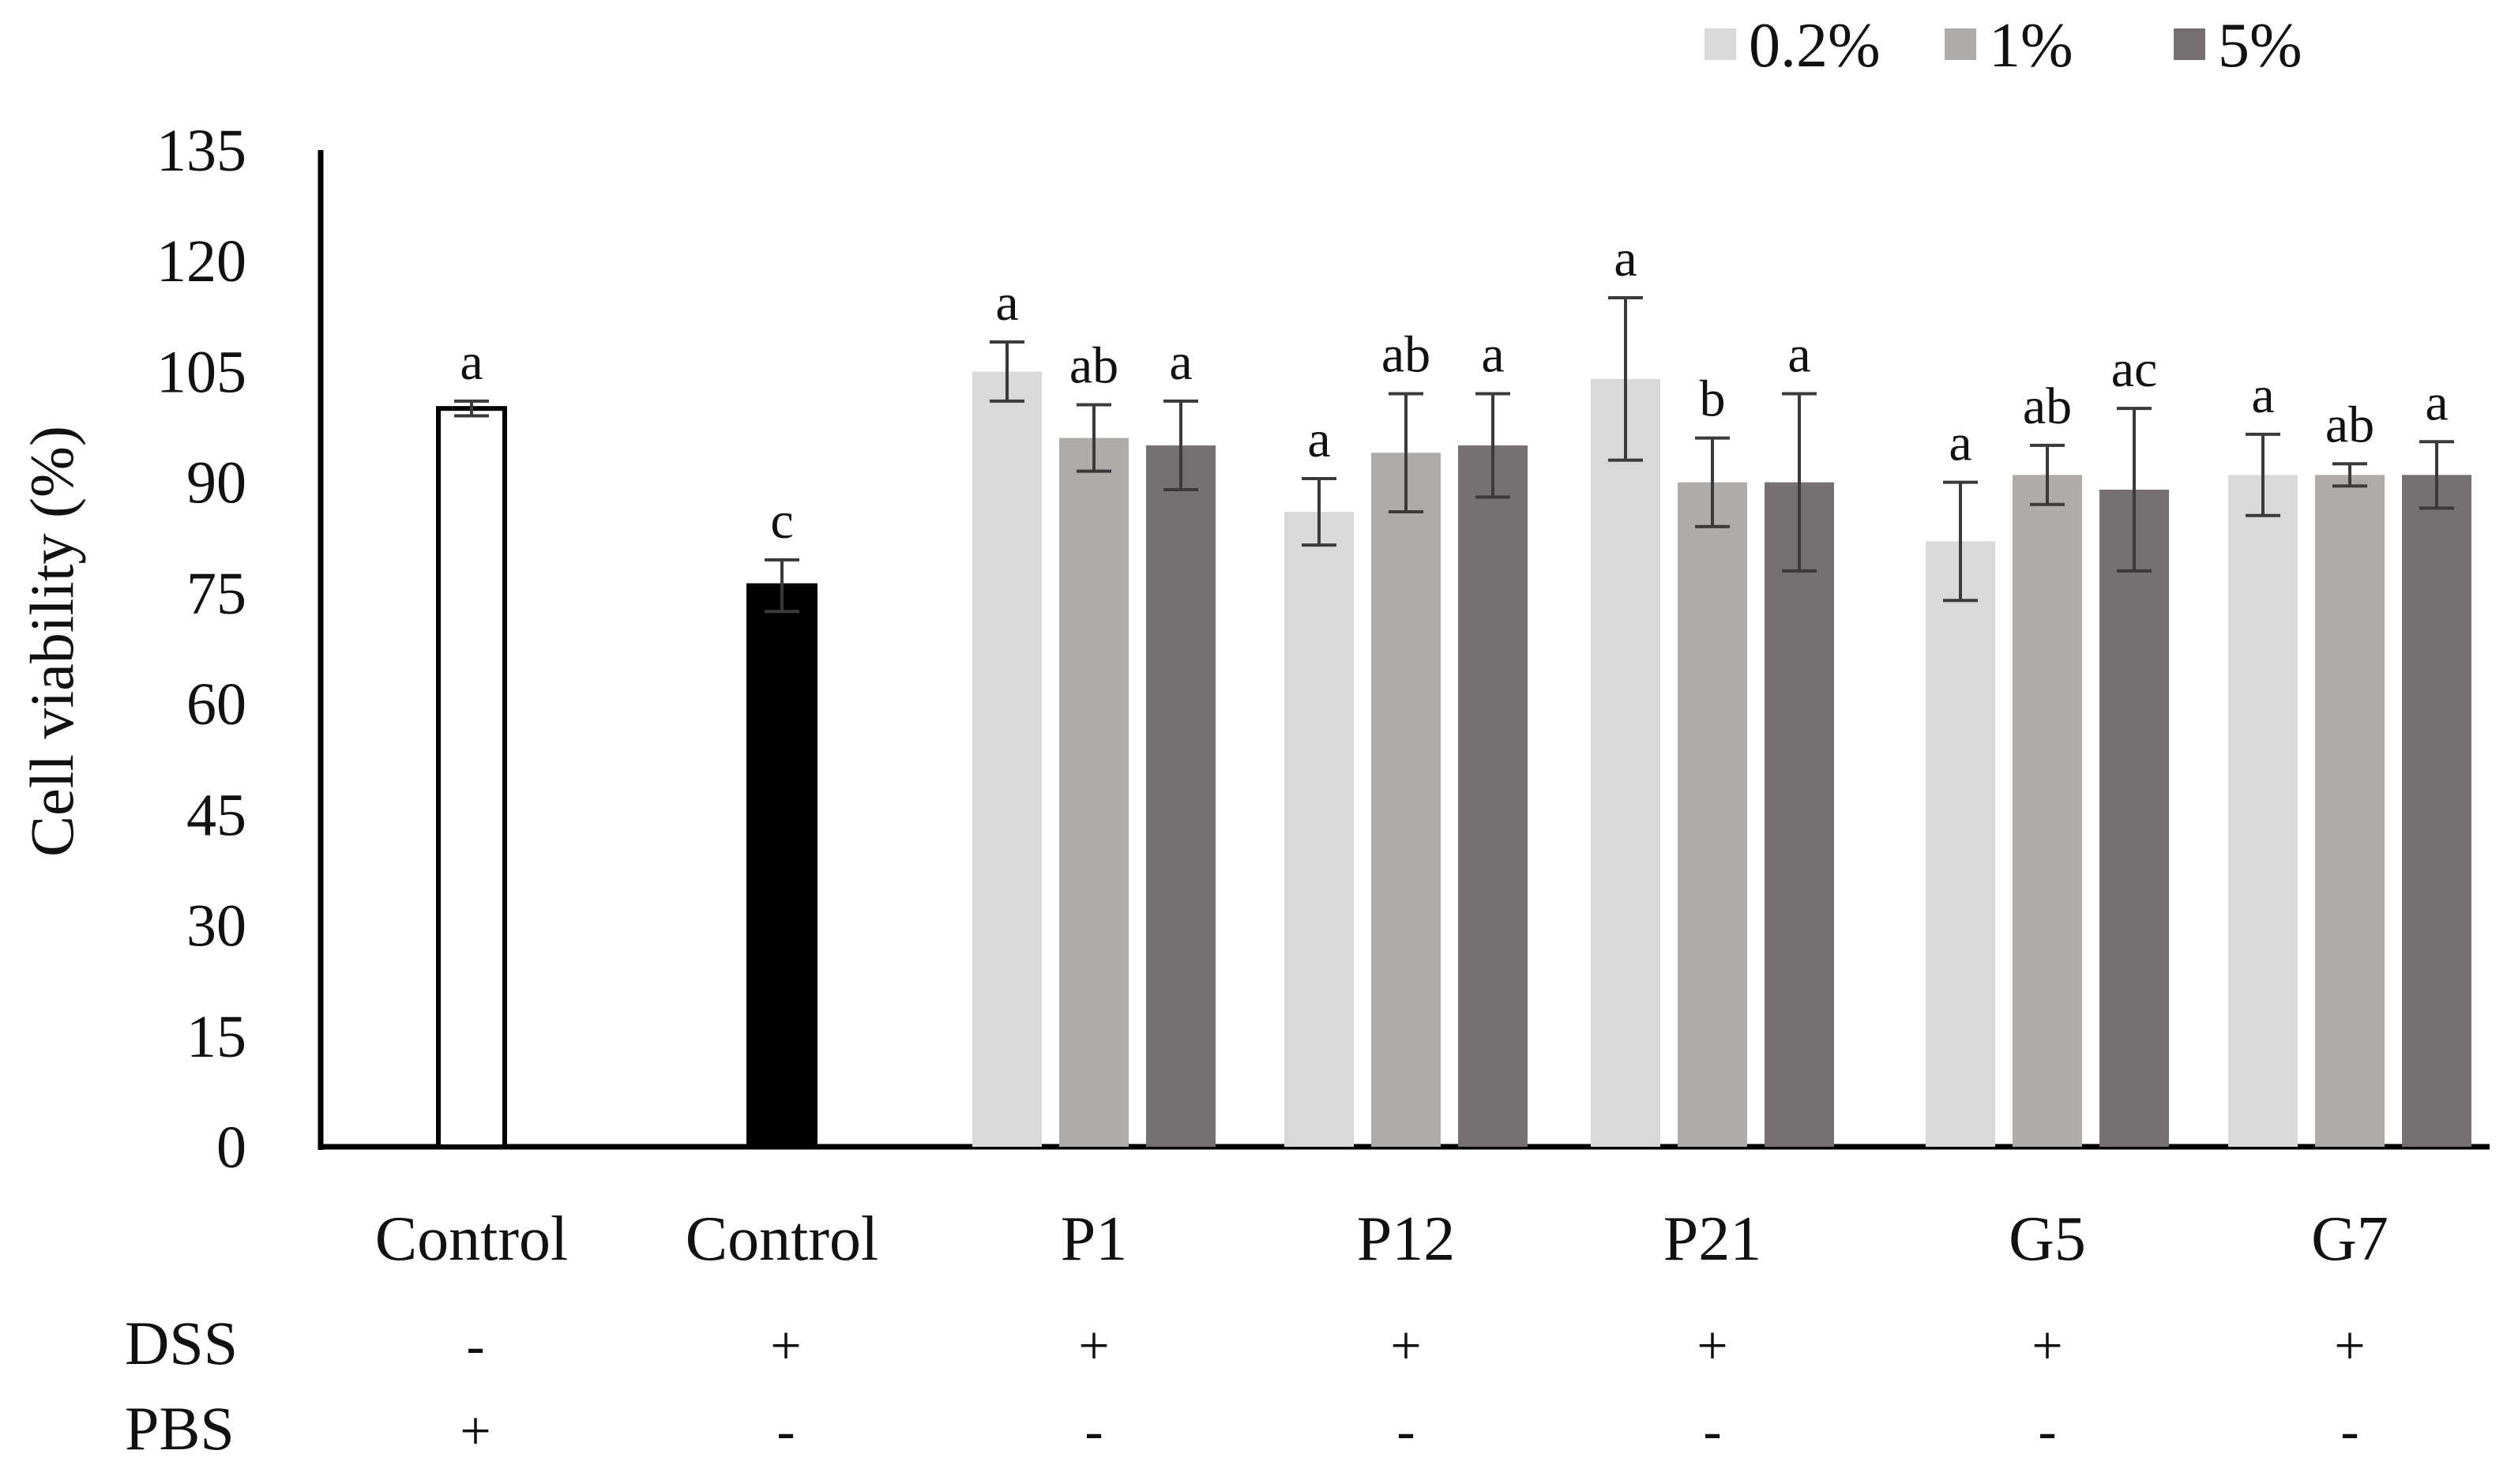  What do you see at coordinates (2260, 46) in the screenshot?
I see `legend-label: 5%` at bounding box center [2260, 46].